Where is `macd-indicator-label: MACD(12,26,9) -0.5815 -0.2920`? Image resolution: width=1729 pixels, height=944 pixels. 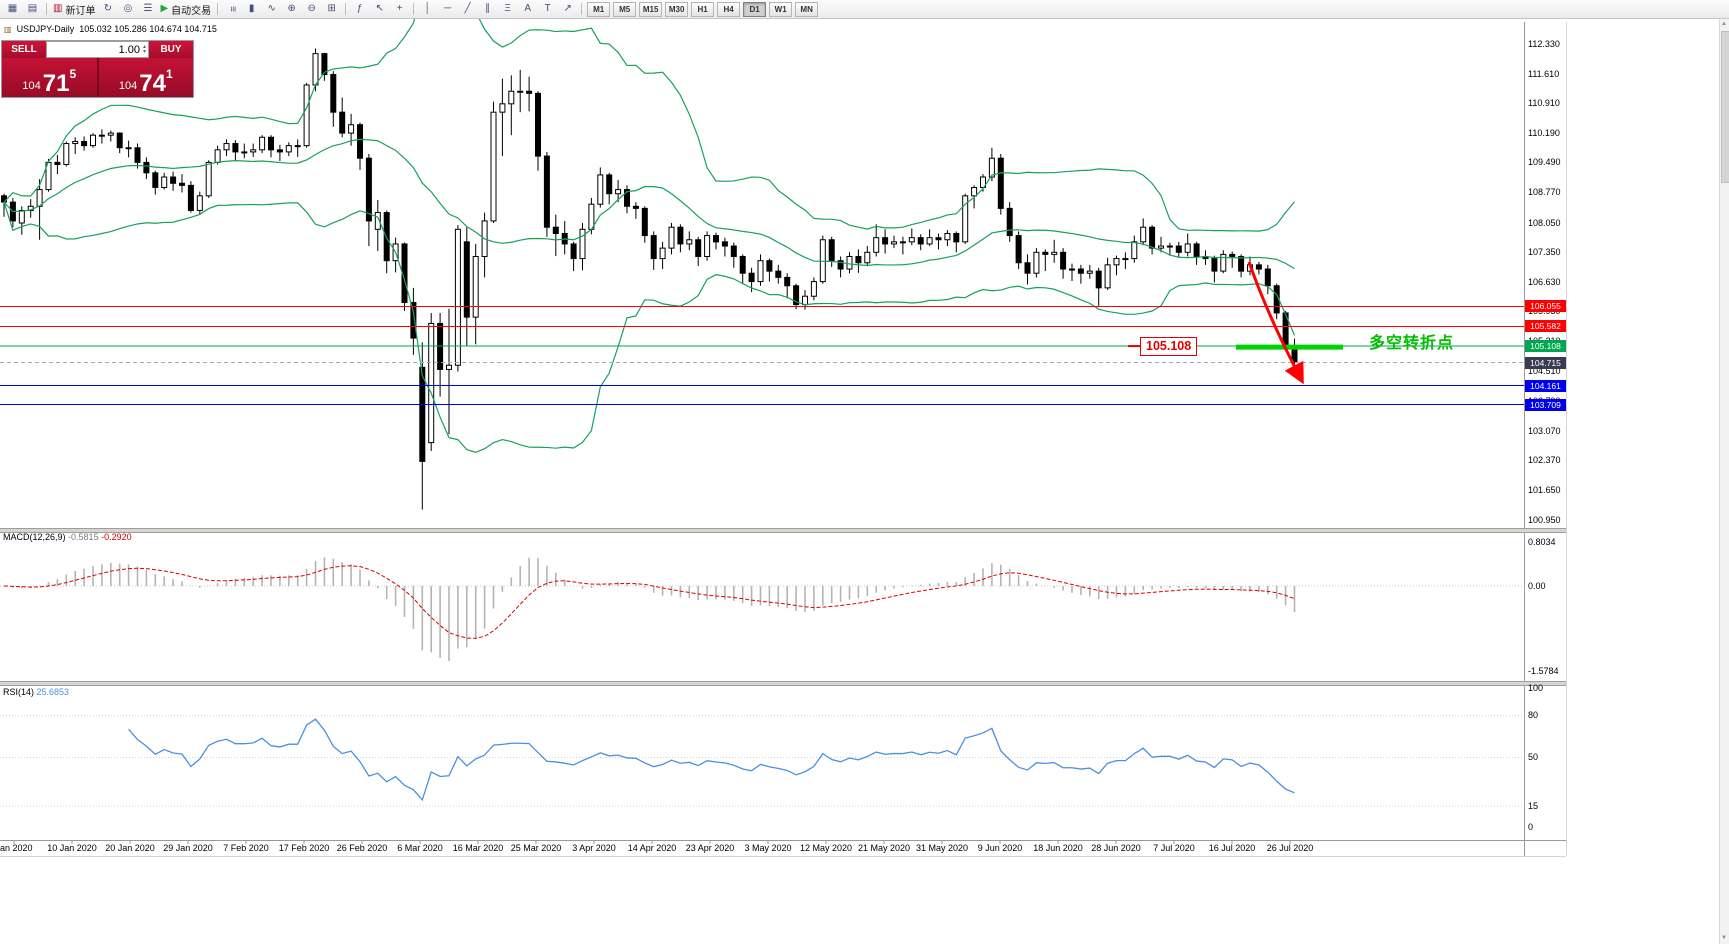 macd-indicator-label: MACD(12,26,9) -0.5815 -0.2920 is located at coordinates (67, 537).